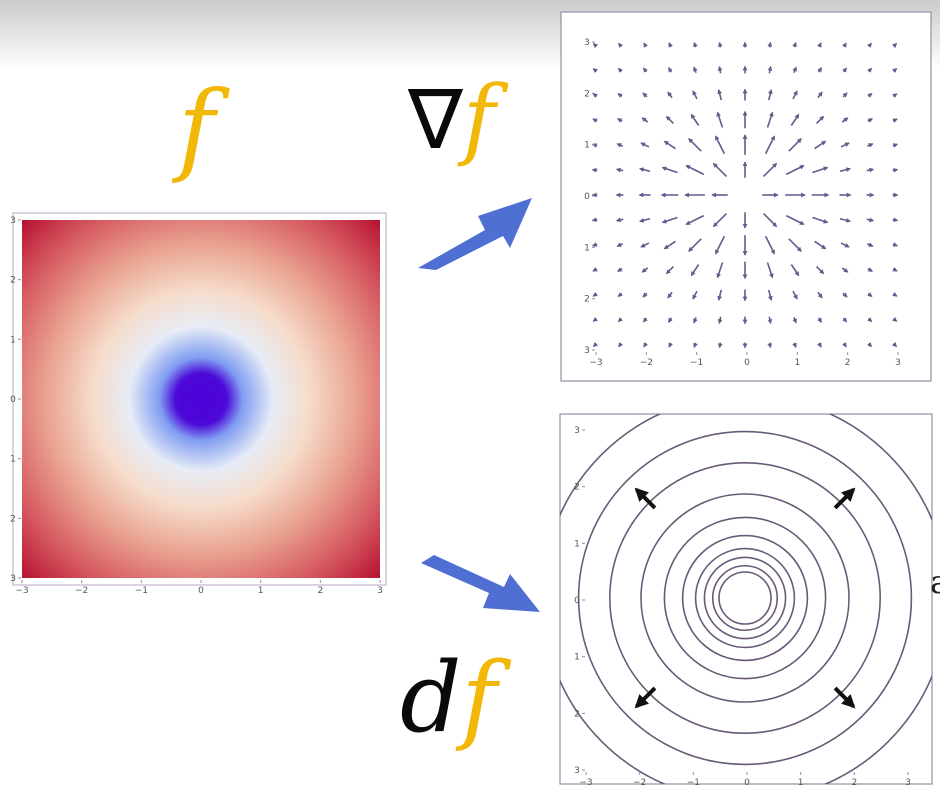  Describe the element at coordinates (935, 582) in the screenshot. I see `edge-glyph: a` at that location.